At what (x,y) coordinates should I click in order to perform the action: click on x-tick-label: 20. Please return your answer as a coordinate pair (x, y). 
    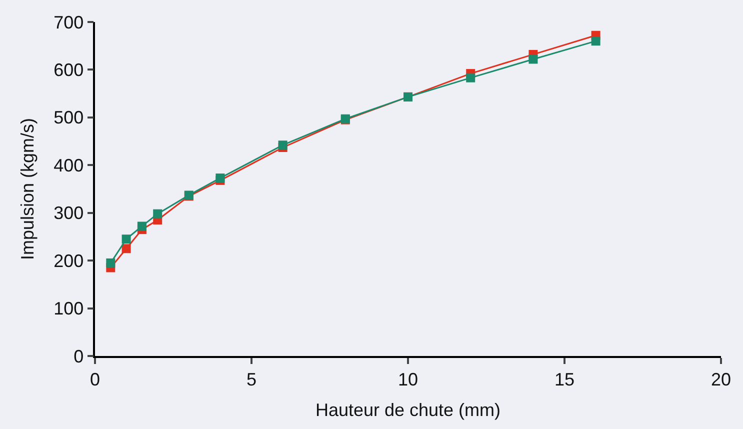
    Looking at the image, I should click on (721, 379).